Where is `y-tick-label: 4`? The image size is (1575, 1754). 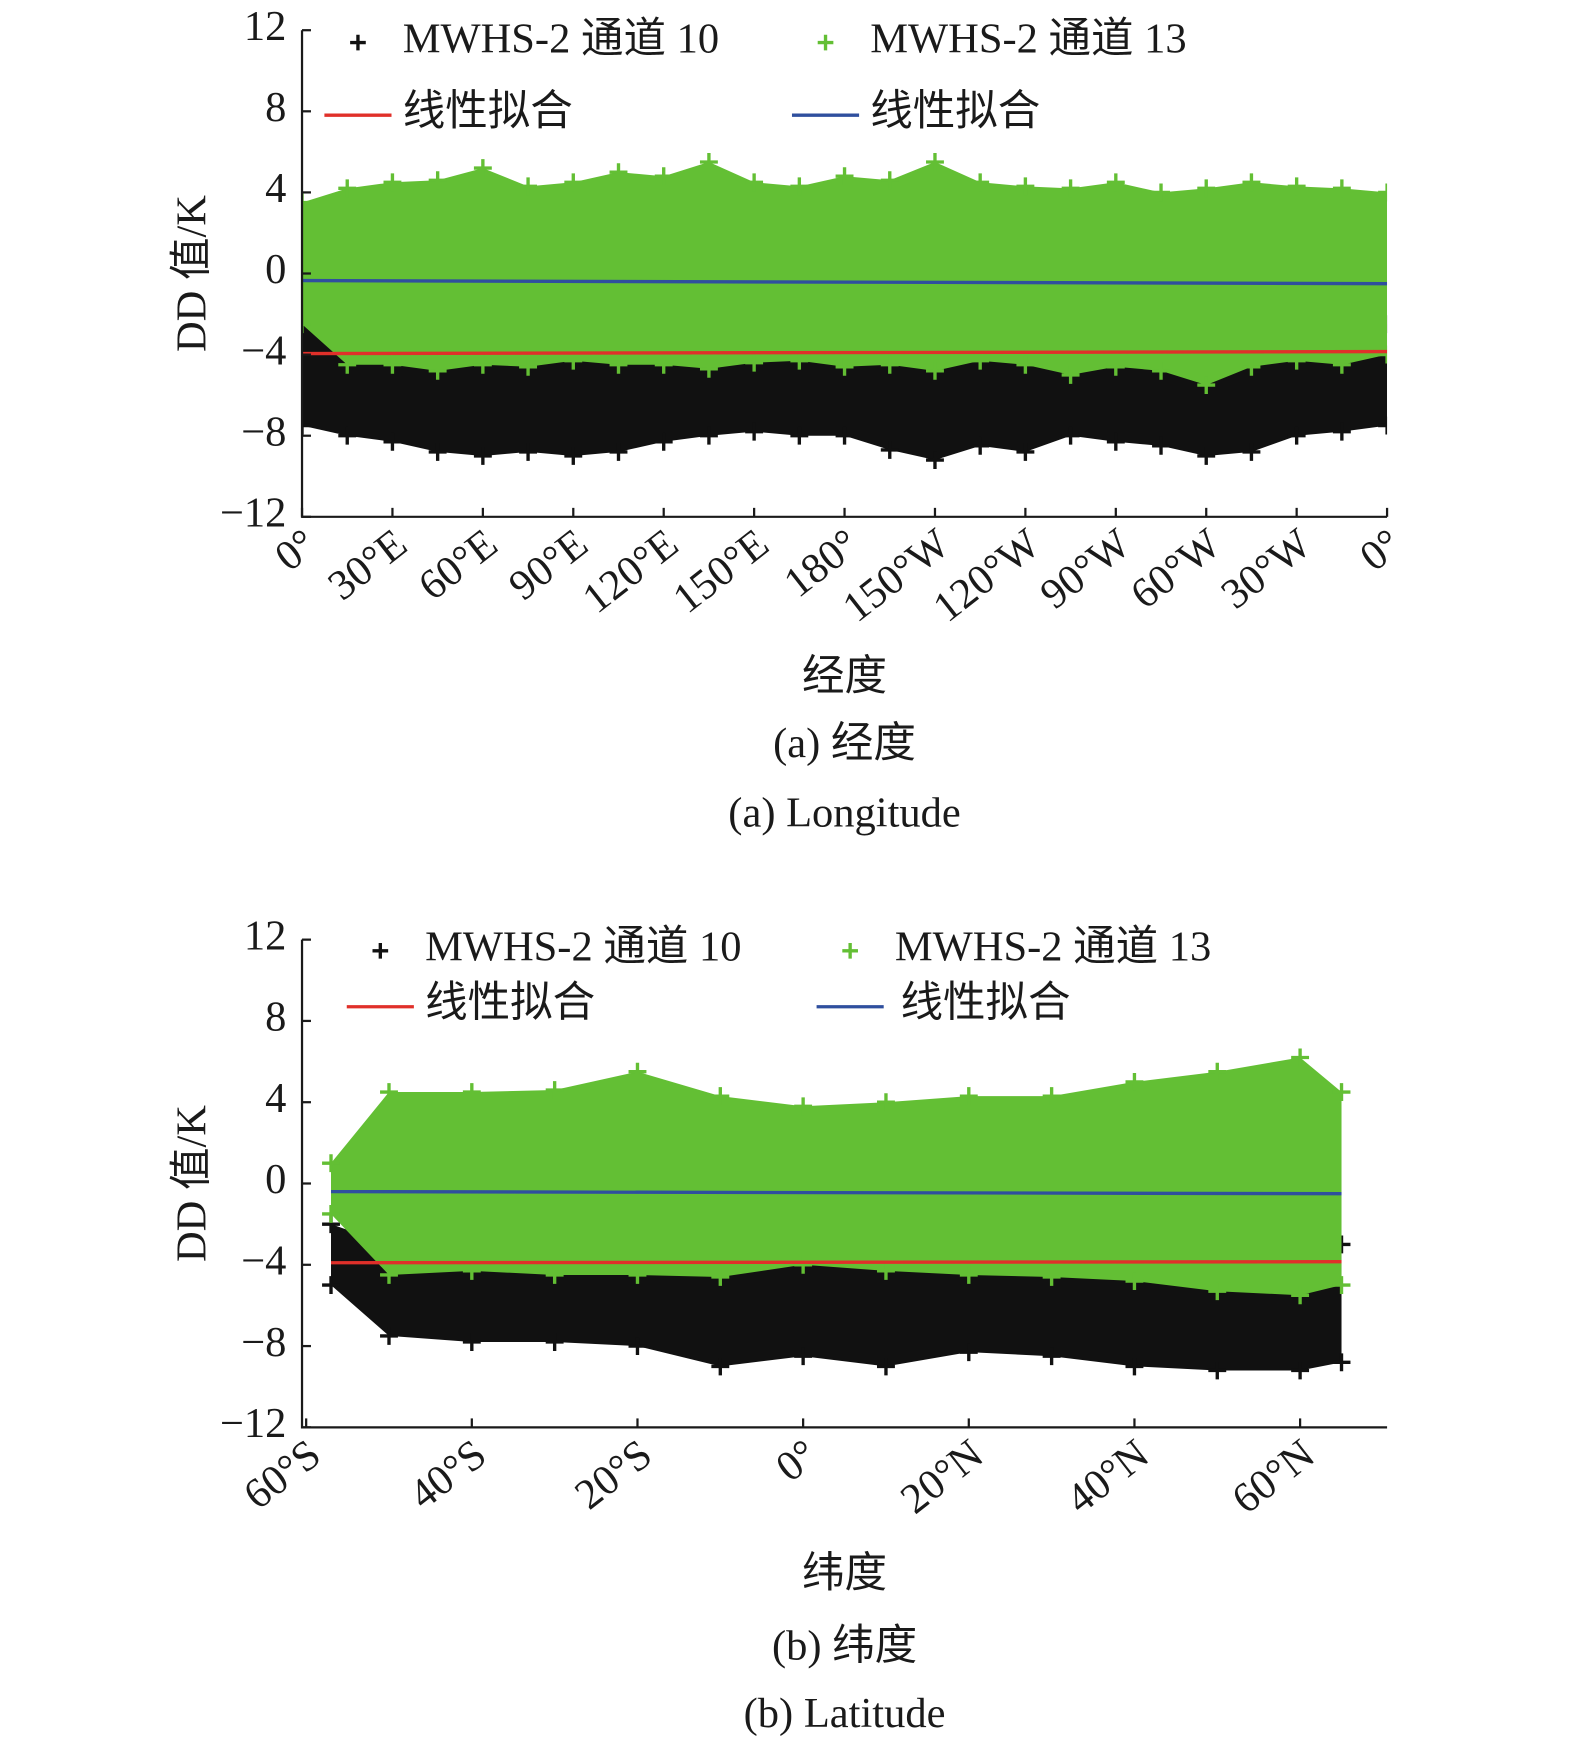
y-tick-label: 4 is located at coordinates (275, 188).